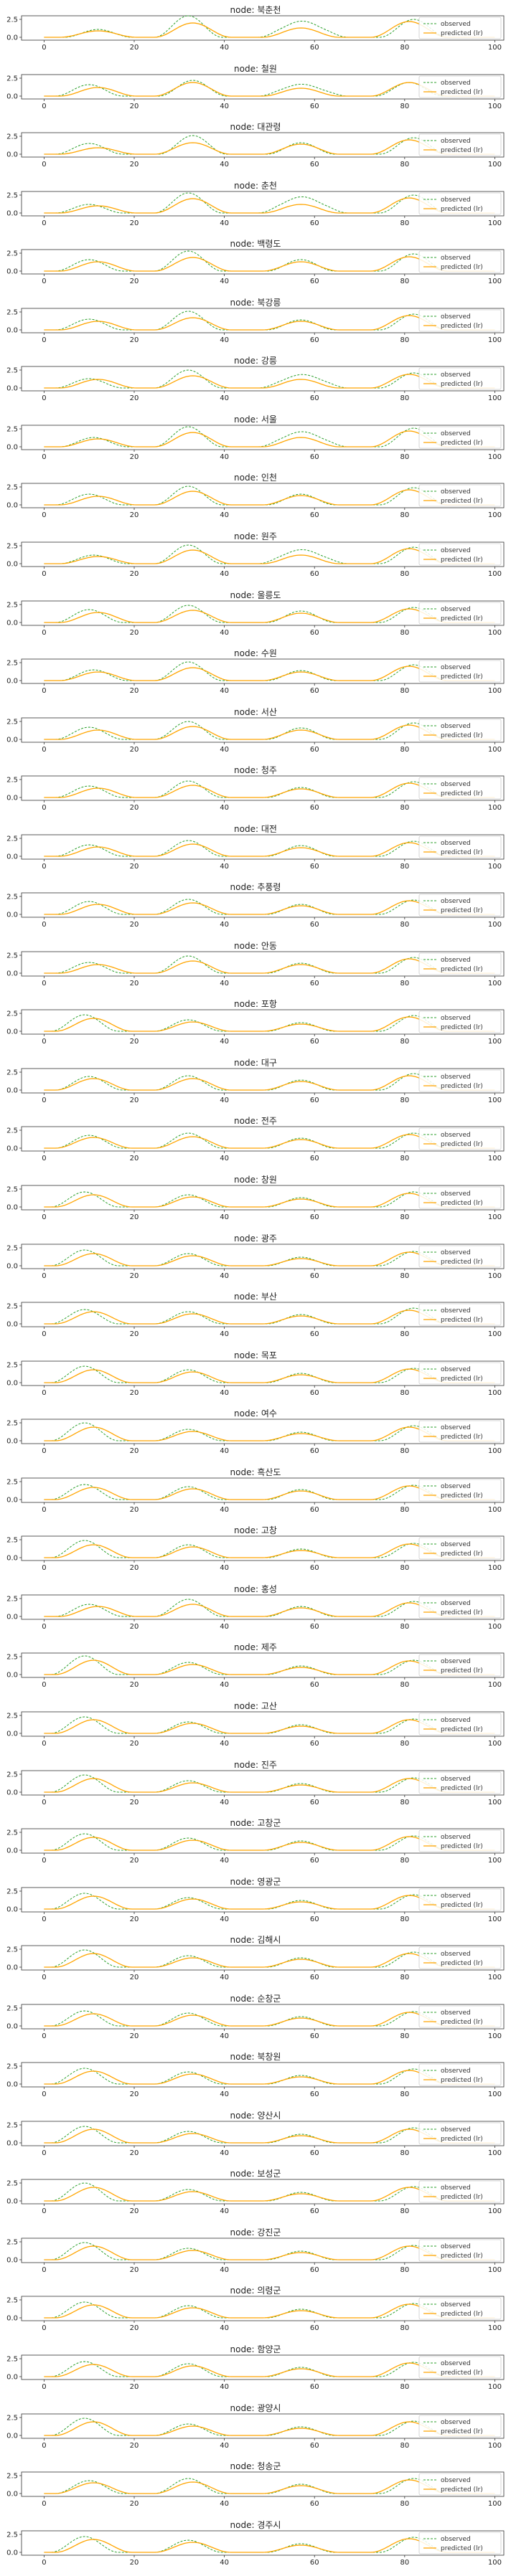 This screenshot has height=2576, width=511. I want to click on subplot-title: node: 강진군, so click(255, 2232).